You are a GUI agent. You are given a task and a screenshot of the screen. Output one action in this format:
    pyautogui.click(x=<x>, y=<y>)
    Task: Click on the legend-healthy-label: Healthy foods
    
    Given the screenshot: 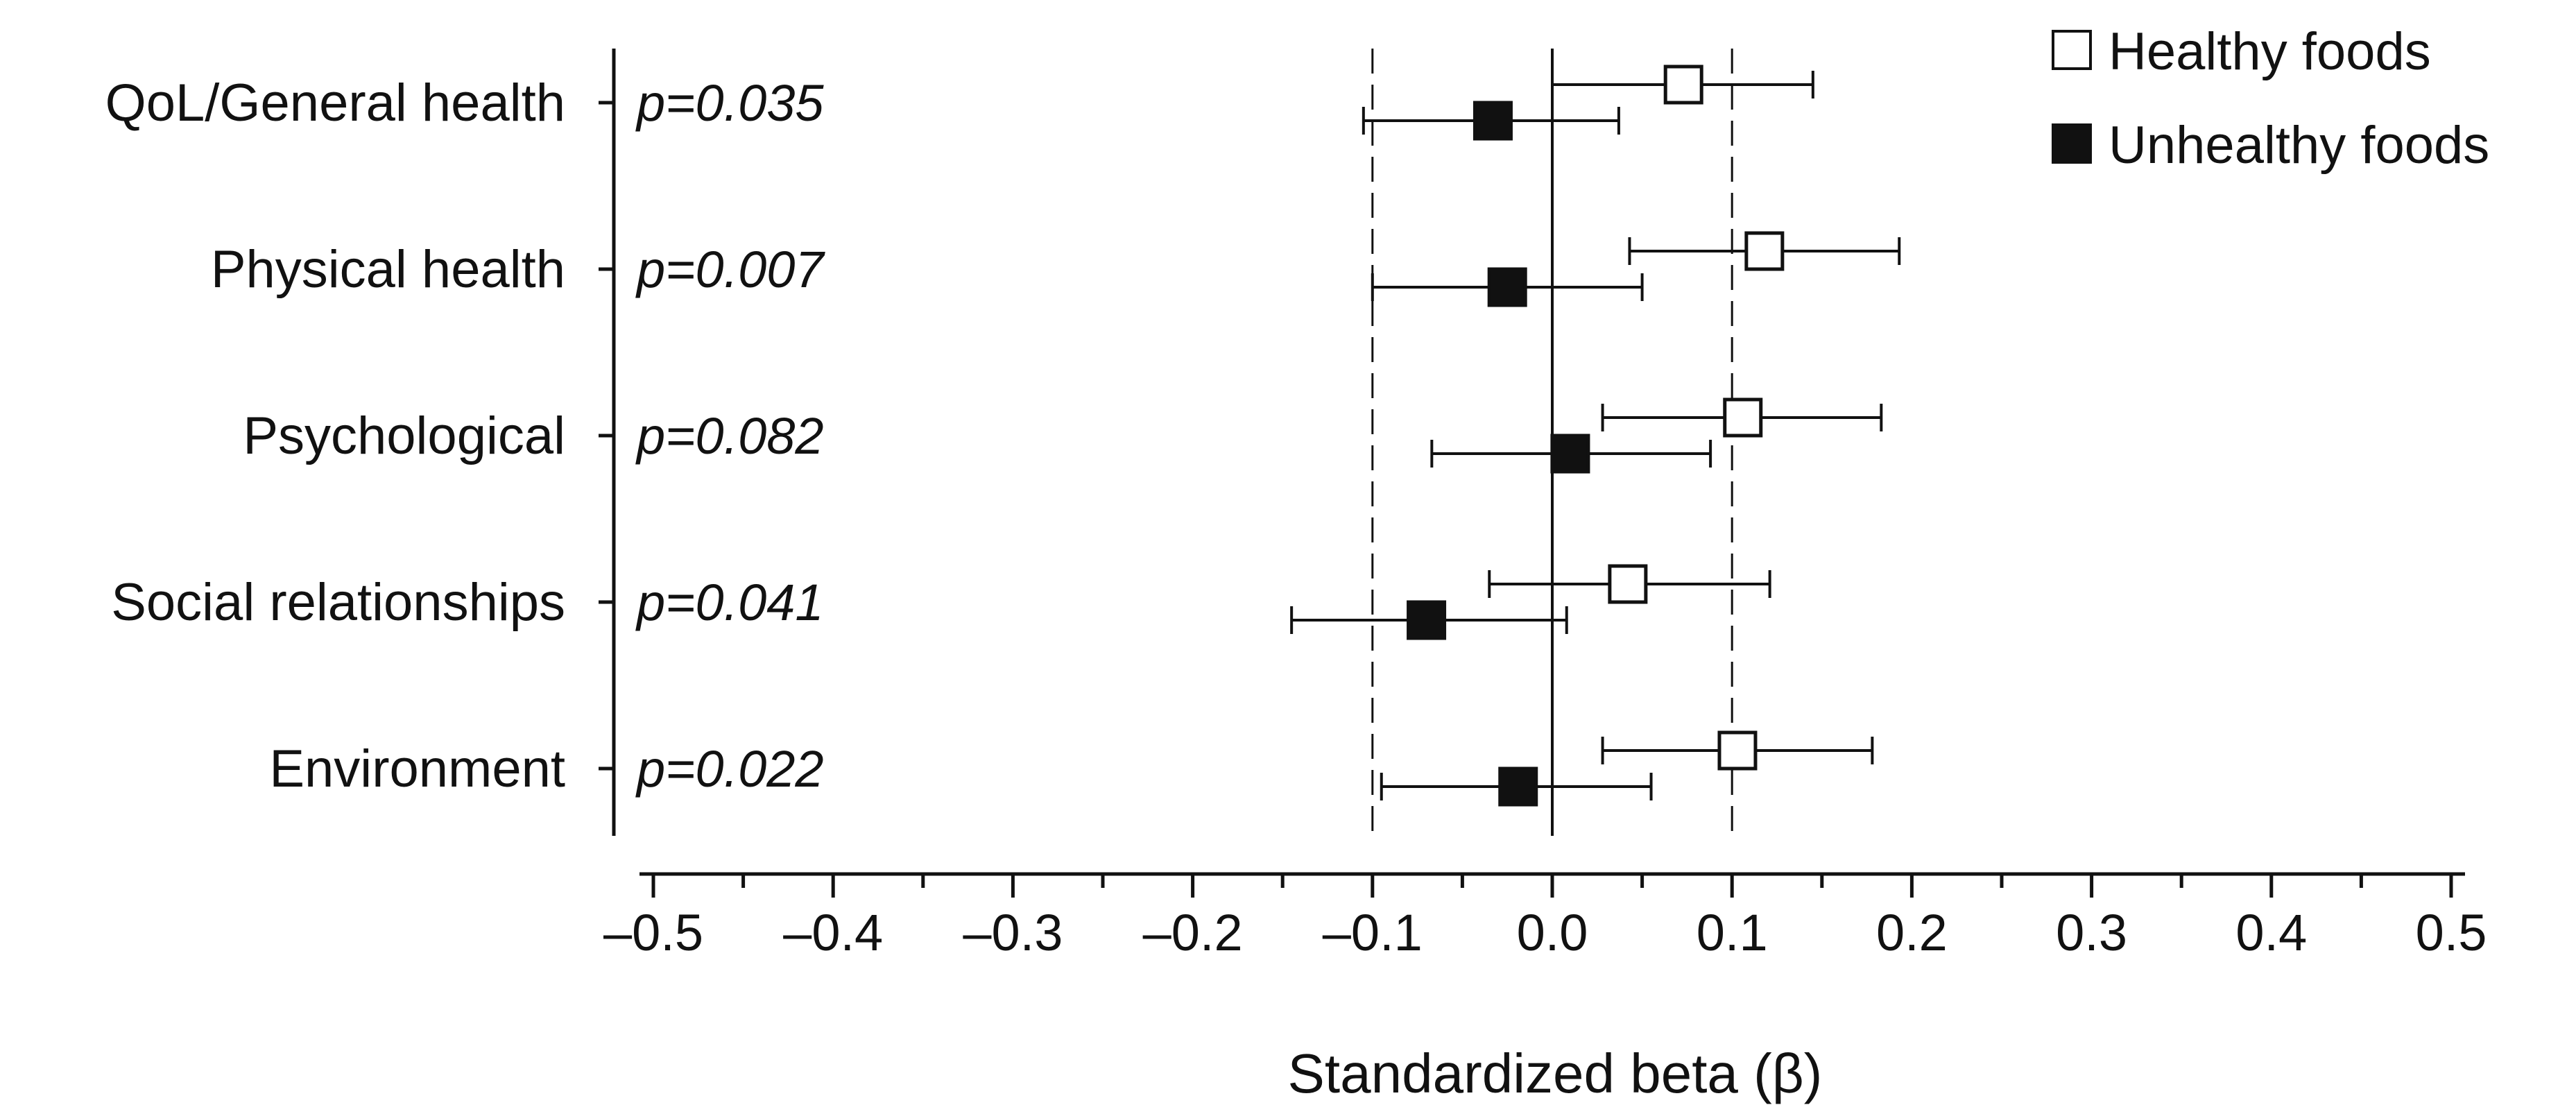 What is the action you would take?
    pyautogui.click(x=2270, y=51)
    